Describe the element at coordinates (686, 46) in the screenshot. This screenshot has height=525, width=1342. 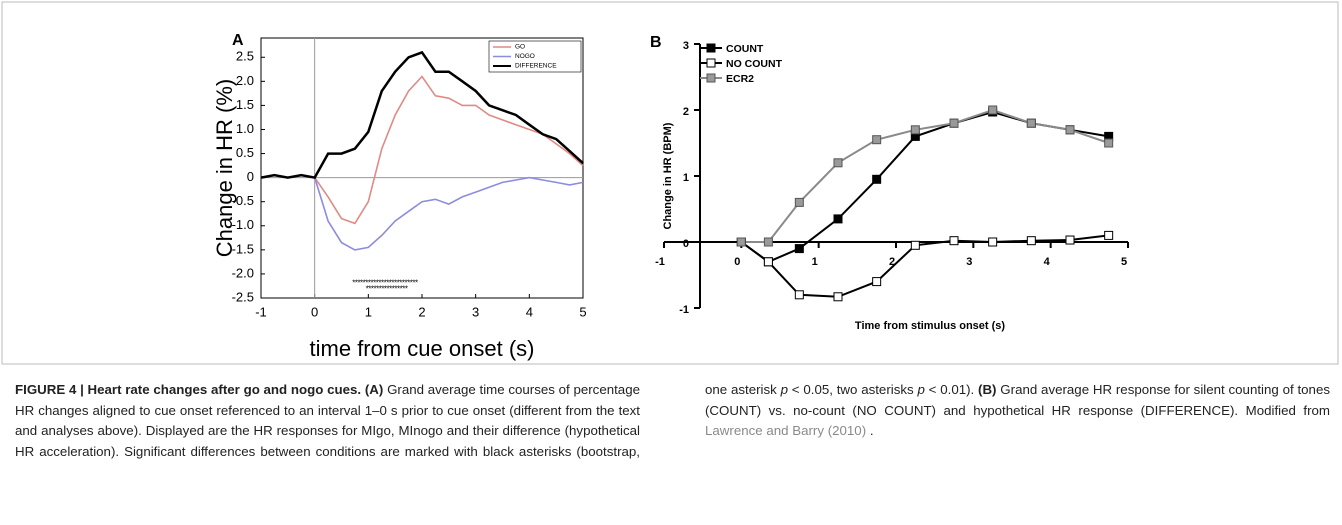
I see `y-tick-label: 3` at that location.